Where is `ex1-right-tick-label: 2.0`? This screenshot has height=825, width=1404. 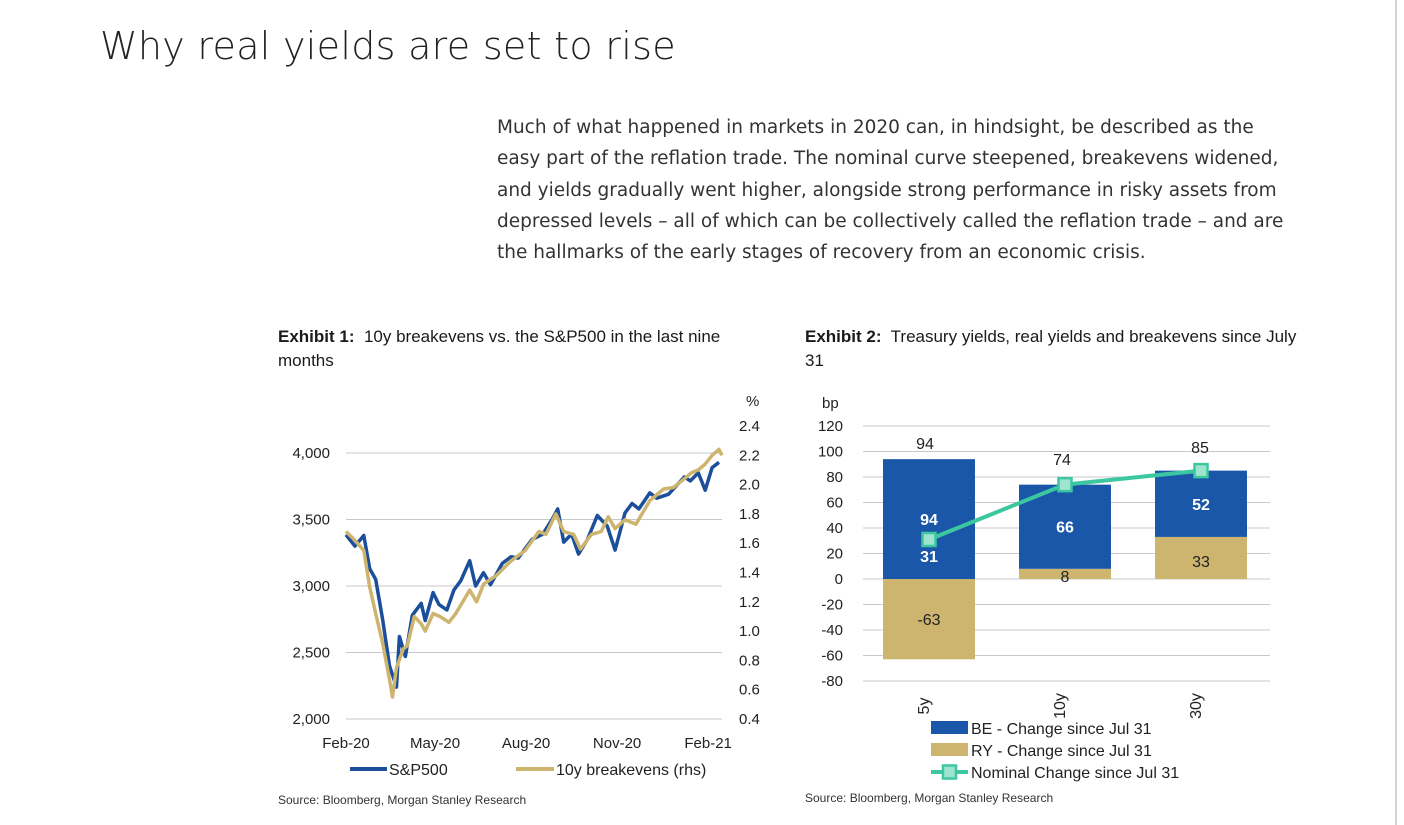 ex1-right-tick-label: 2.0 is located at coordinates (749, 485).